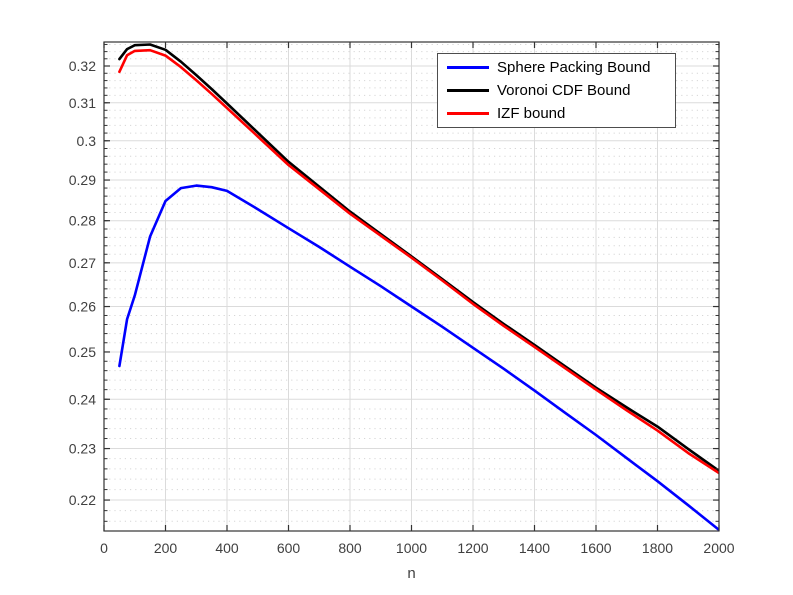 Image resolution: width=793 pixels, height=595 pixels. What do you see at coordinates (564, 90) in the screenshot?
I see `legend-label: Voronoi CDF Bound` at bounding box center [564, 90].